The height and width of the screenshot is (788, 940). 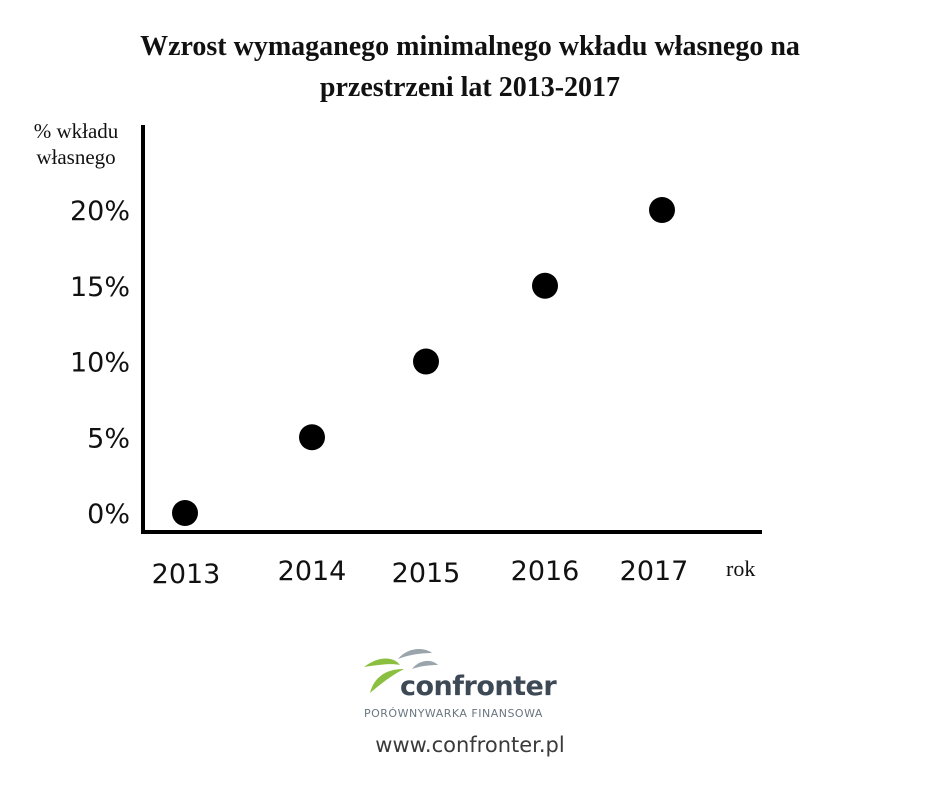 I want to click on website-url: www.confronter.pl, so click(x=470, y=745).